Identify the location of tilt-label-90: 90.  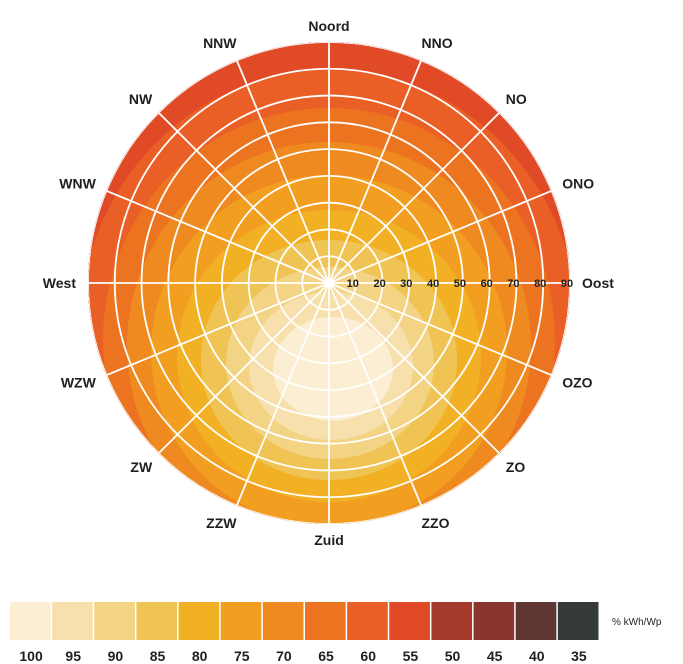
(567, 284).